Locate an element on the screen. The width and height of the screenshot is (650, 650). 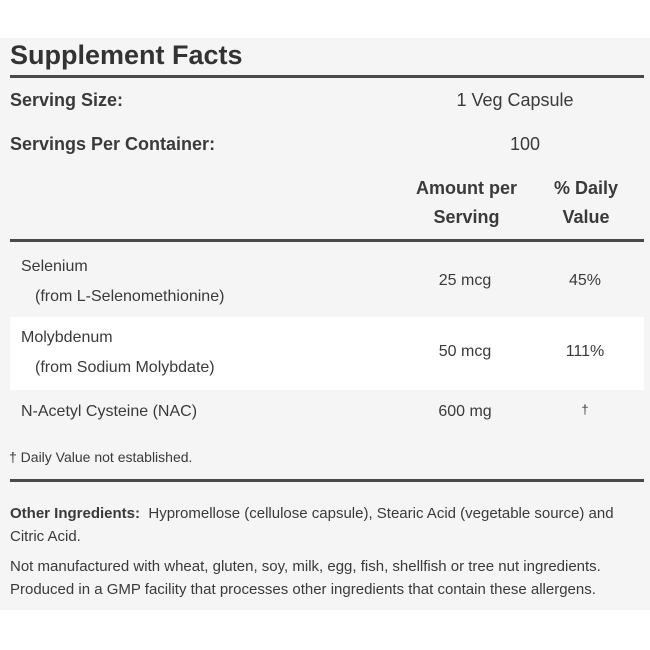
footer-divider is located at coordinates (327, 480).